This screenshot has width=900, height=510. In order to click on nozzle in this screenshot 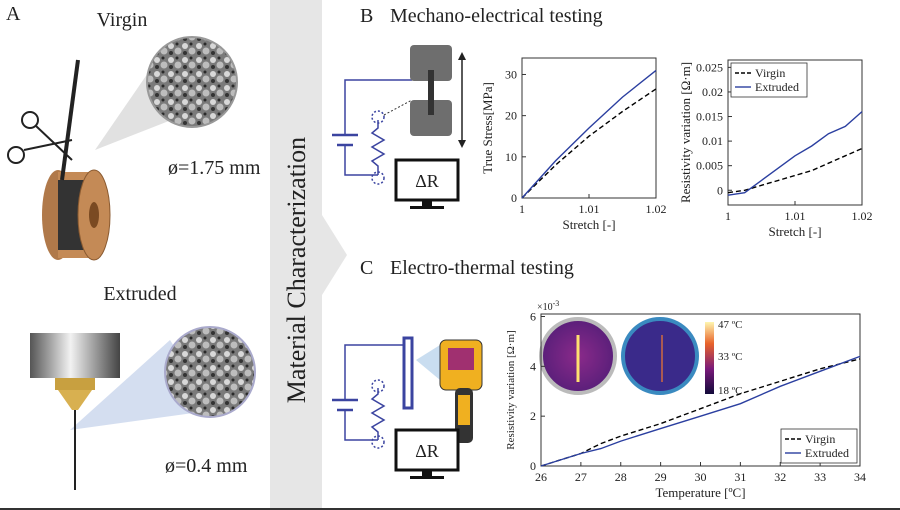, I will do `click(75, 411)`.